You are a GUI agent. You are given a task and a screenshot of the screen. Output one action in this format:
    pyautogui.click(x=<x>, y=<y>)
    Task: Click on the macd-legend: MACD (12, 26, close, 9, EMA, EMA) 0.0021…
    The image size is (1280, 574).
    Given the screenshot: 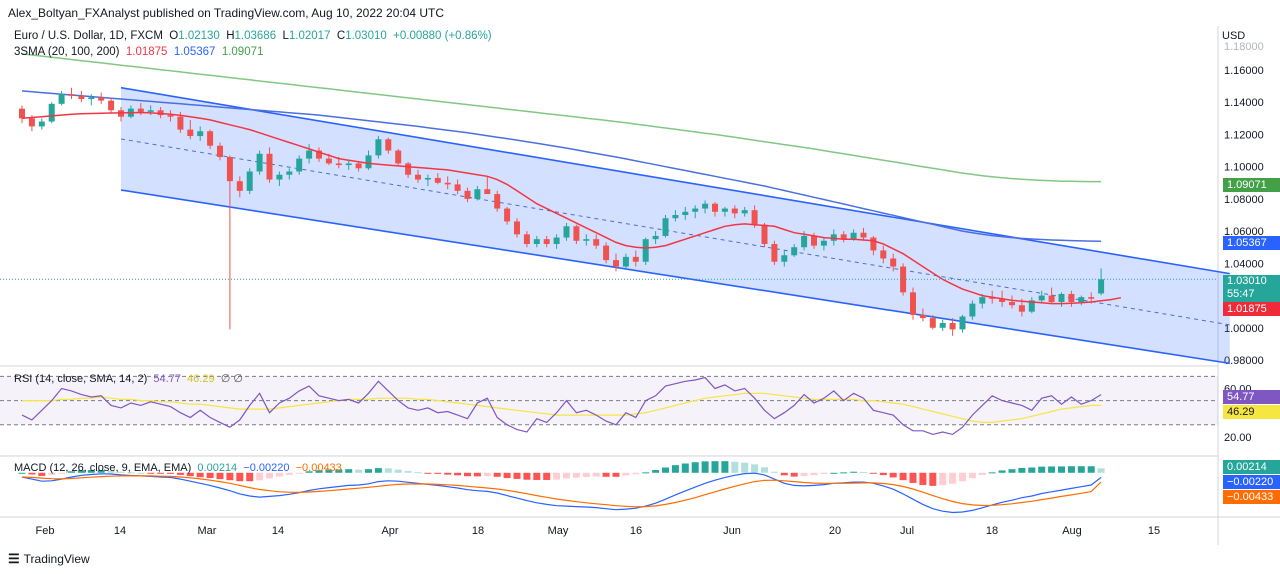 What is the action you would take?
    pyautogui.click(x=178, y=468)
    